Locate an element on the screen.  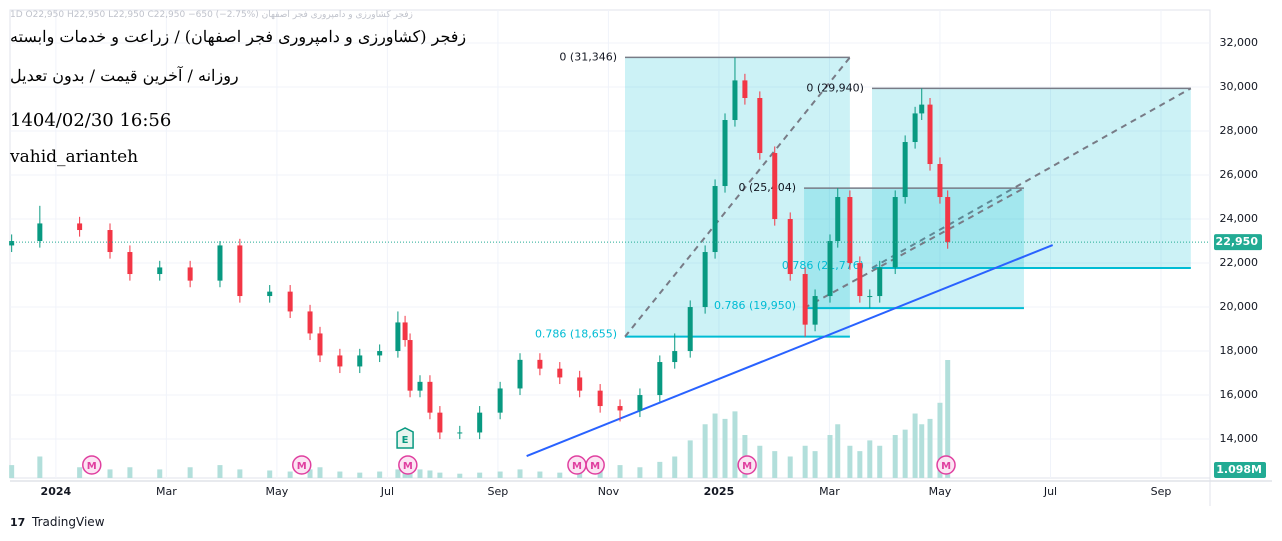
y-tick-label: 24,000 is located at coordinates (1239, 218).